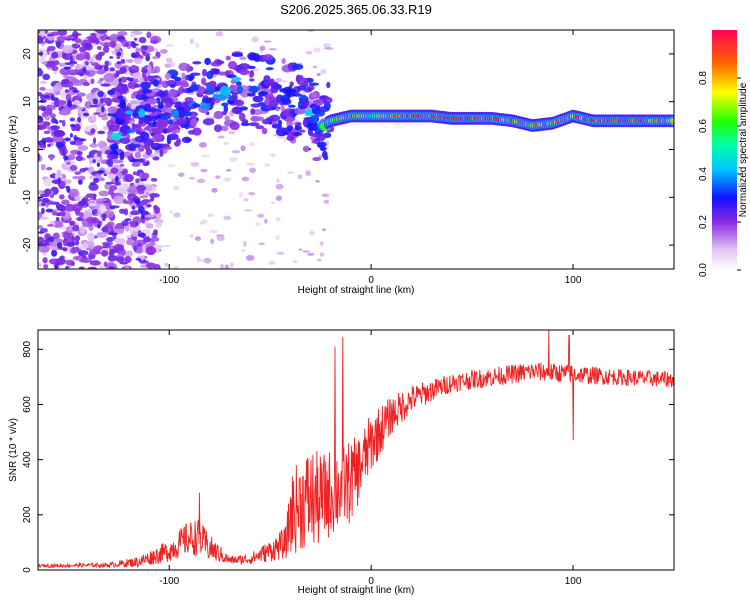 This screenshot has height=600, width=750. Describe the element at coordinates (703, 222) in the screenshot. I see `colorbar-tick-label: 0.2` at that location.